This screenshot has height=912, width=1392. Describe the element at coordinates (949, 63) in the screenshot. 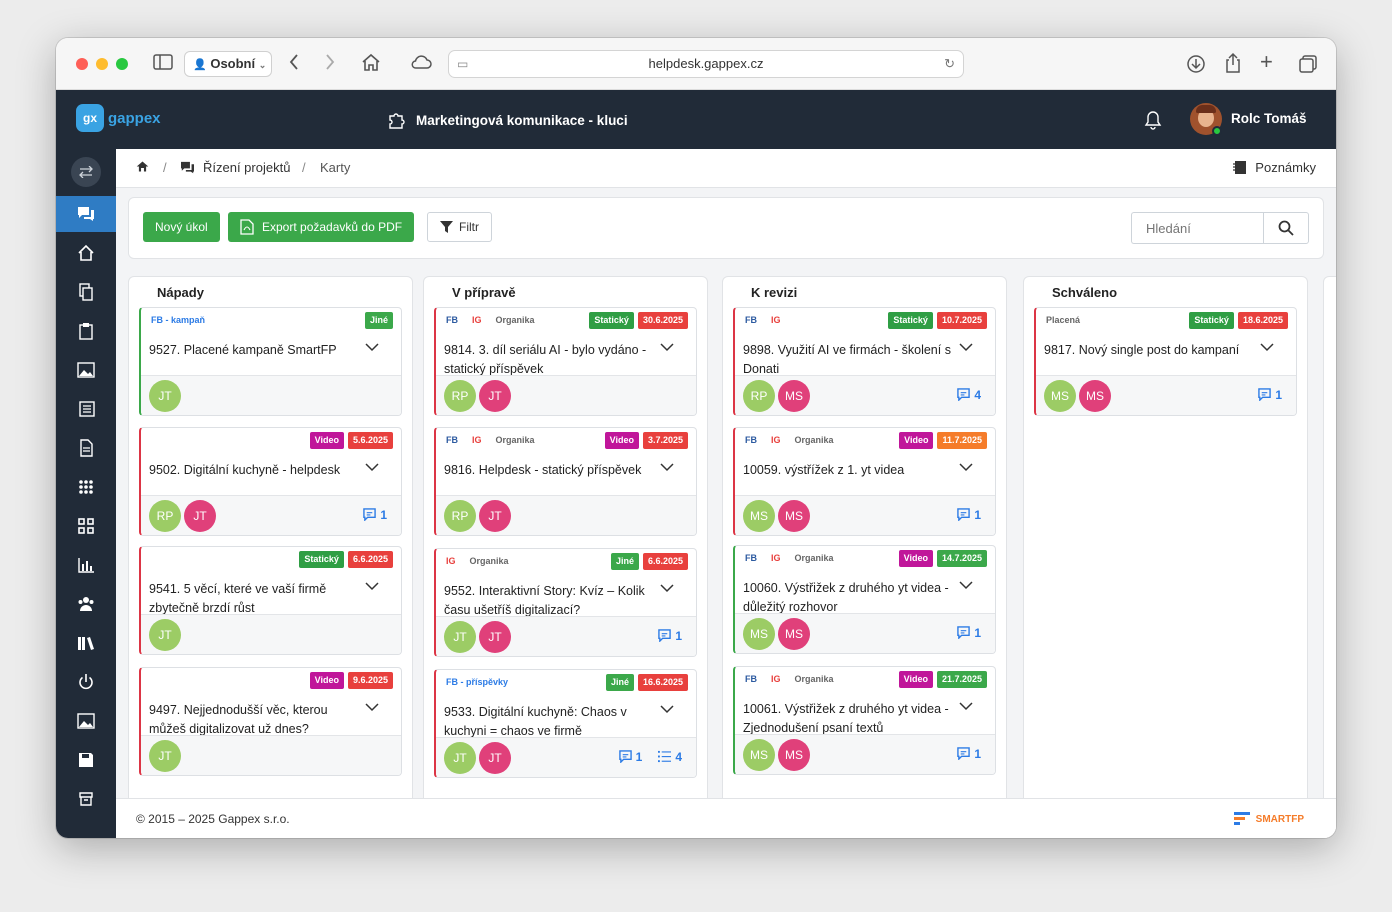

I see `reload-icon: ↻` at that location.